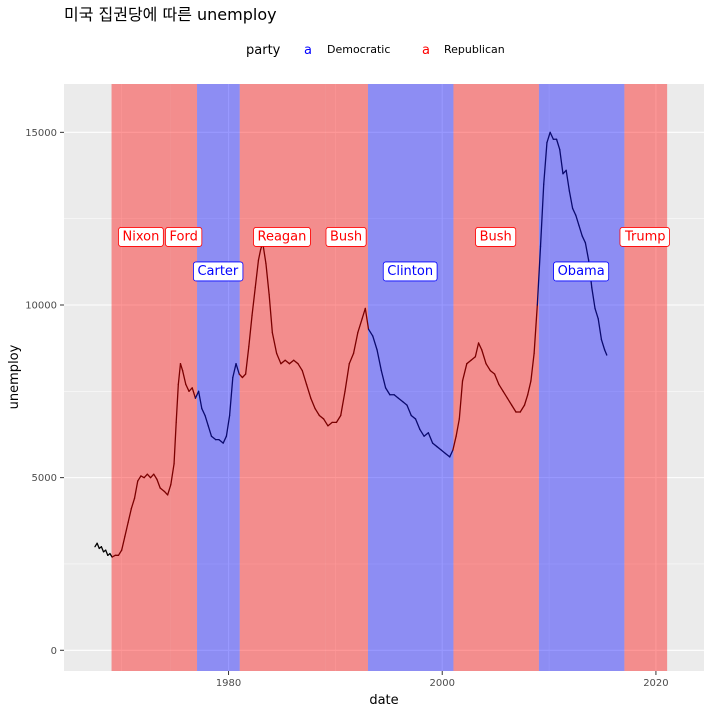  What do you see at coordinates (41, 133) in the screenshot?
I see `y-tick-label: 15000` at bounding box center [41, 133].